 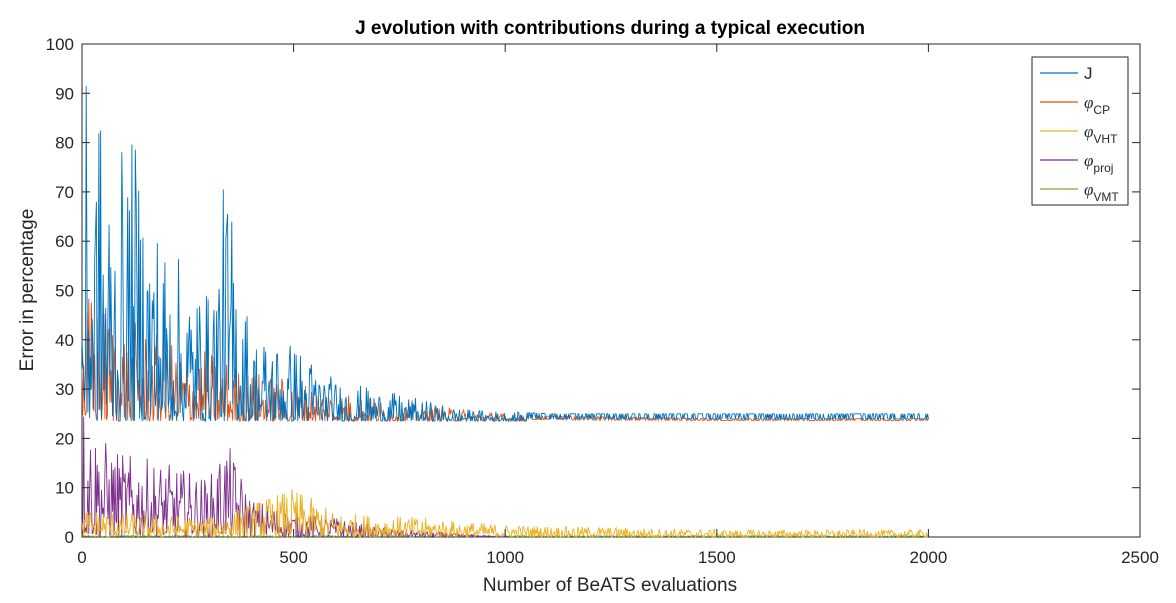 I want to click on y-tick-label: 50, so click(x=64, y=291).